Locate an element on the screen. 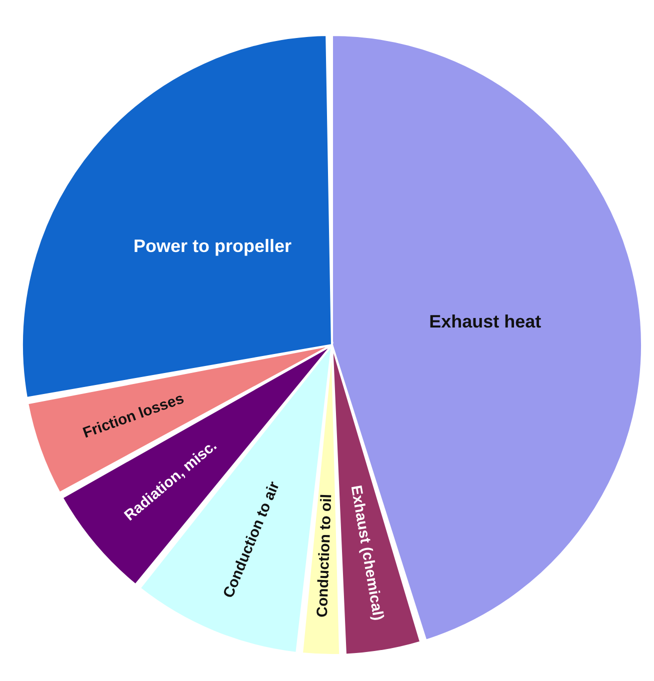 Image resolution: width=654 pixels, height=681 pixels. slice-label: Friction losses is located at coordinates (133, 416).